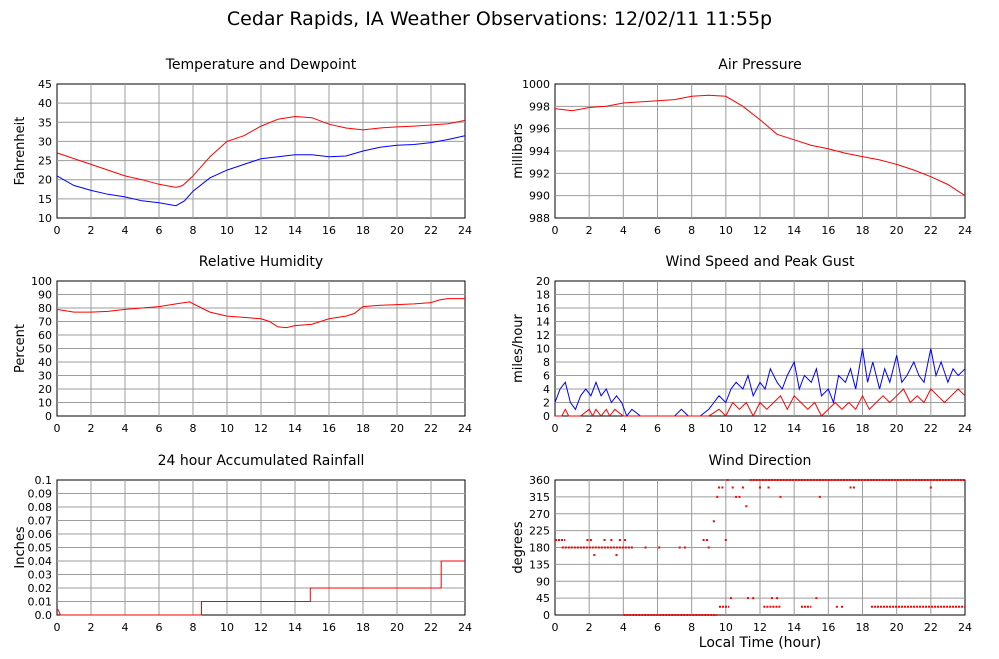 The image size is (999, 659). I want to click on chart-title: Wind Speed and Peak Gust, so click(760, 262).